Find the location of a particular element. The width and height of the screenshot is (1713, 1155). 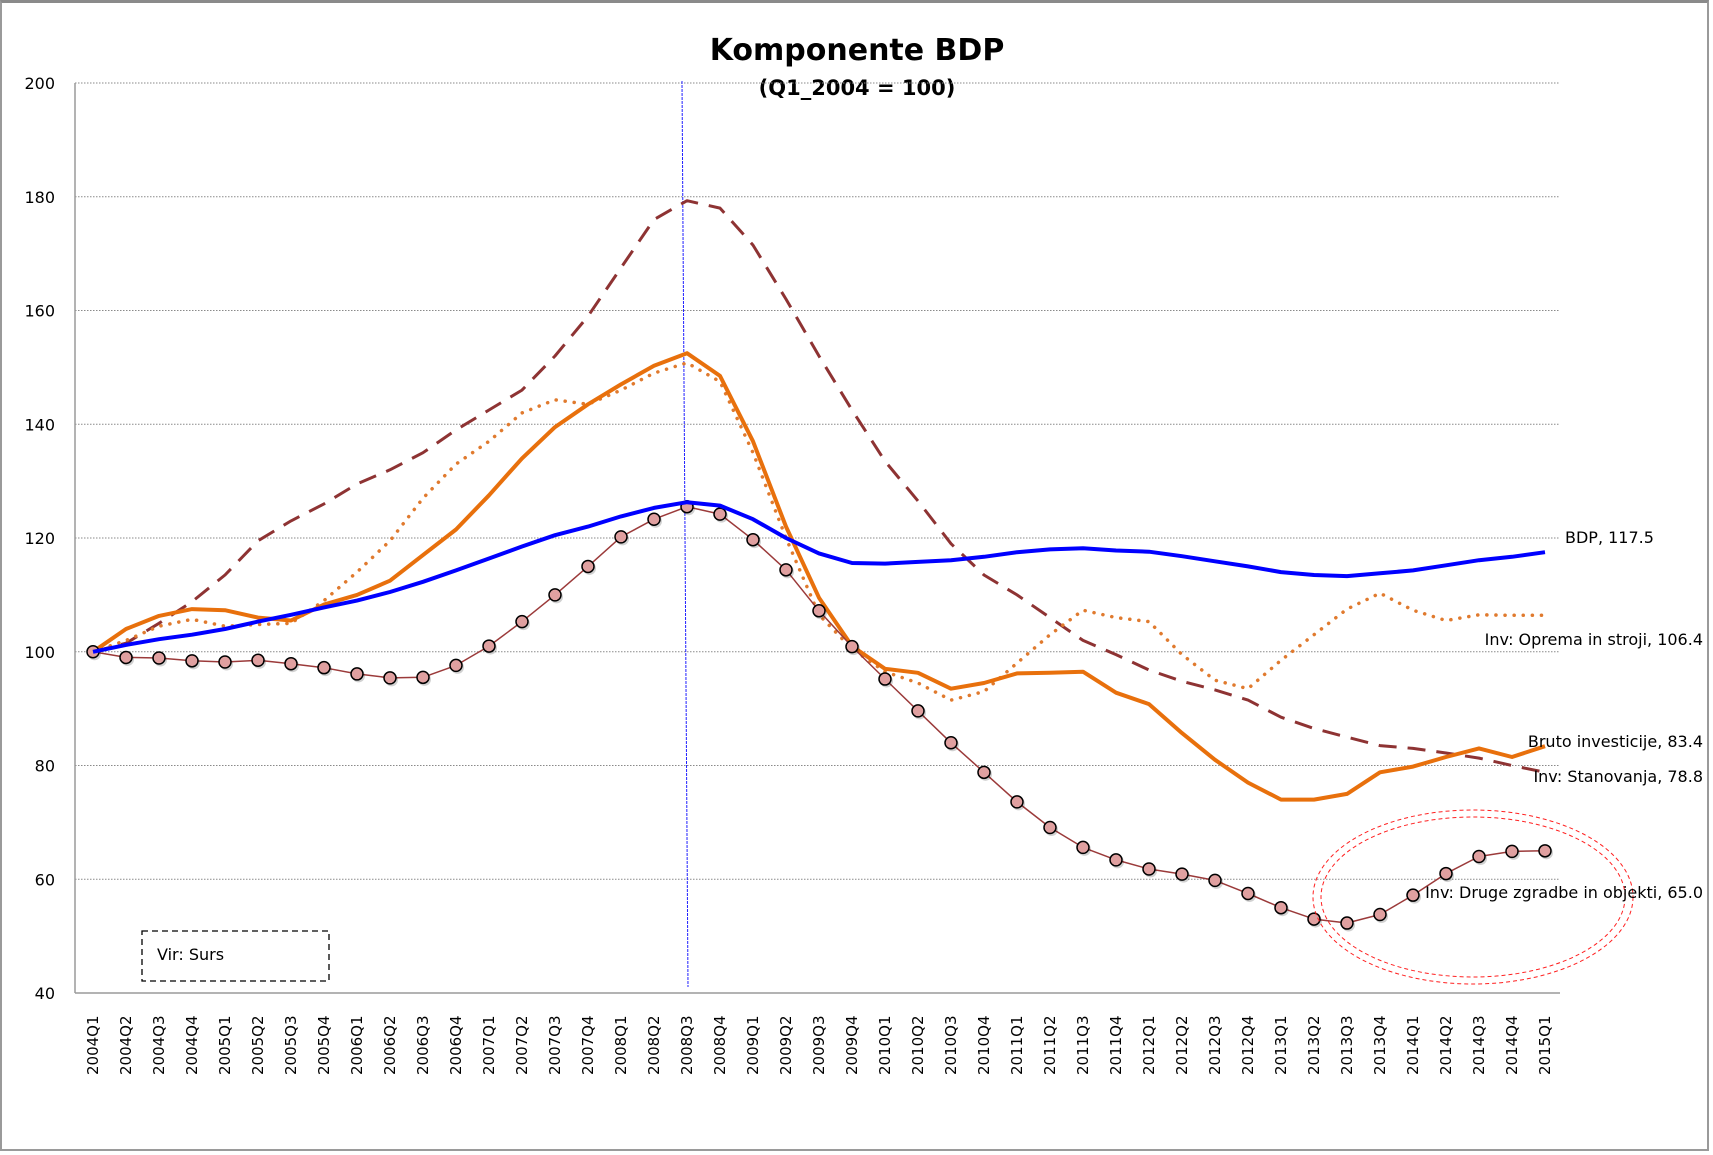

x-tick-label: 2012Q2 is located at coordinates (1182, 1045).